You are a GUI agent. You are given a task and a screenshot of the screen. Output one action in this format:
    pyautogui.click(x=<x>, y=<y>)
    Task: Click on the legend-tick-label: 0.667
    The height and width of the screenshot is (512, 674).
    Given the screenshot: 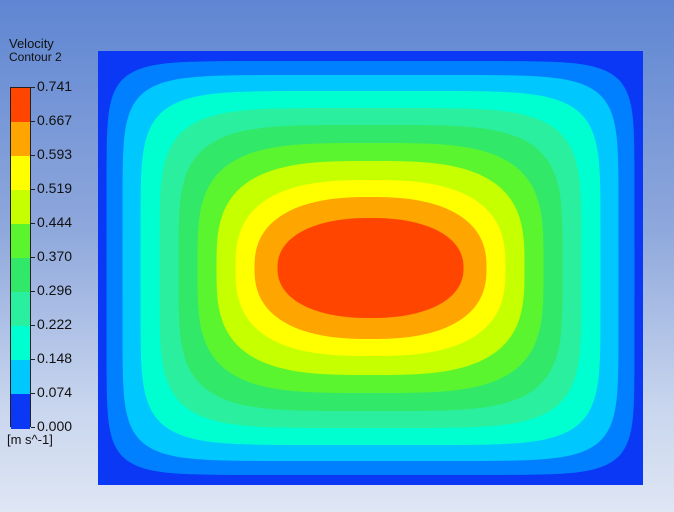 What is the action you would take?
    pyautogui.click(x=55, y=120)
    